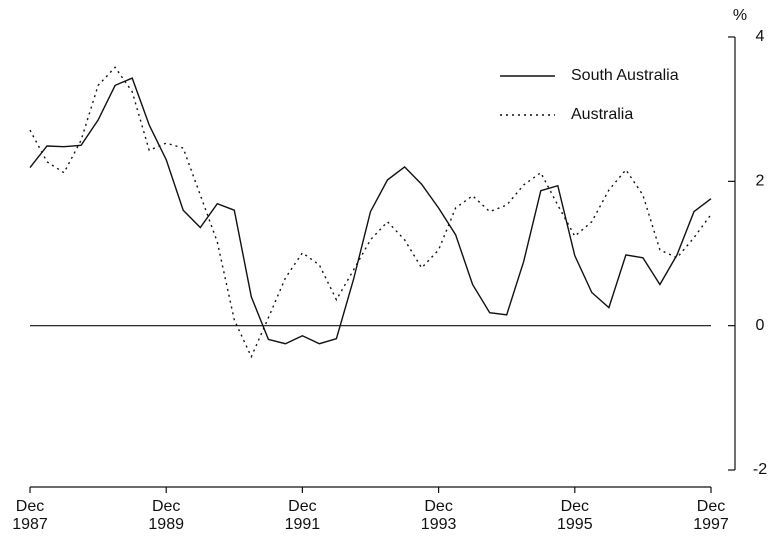 The height and width of the screenshot is (539, 769). I want to click on y-tick-label: -2, so click(760, 469).